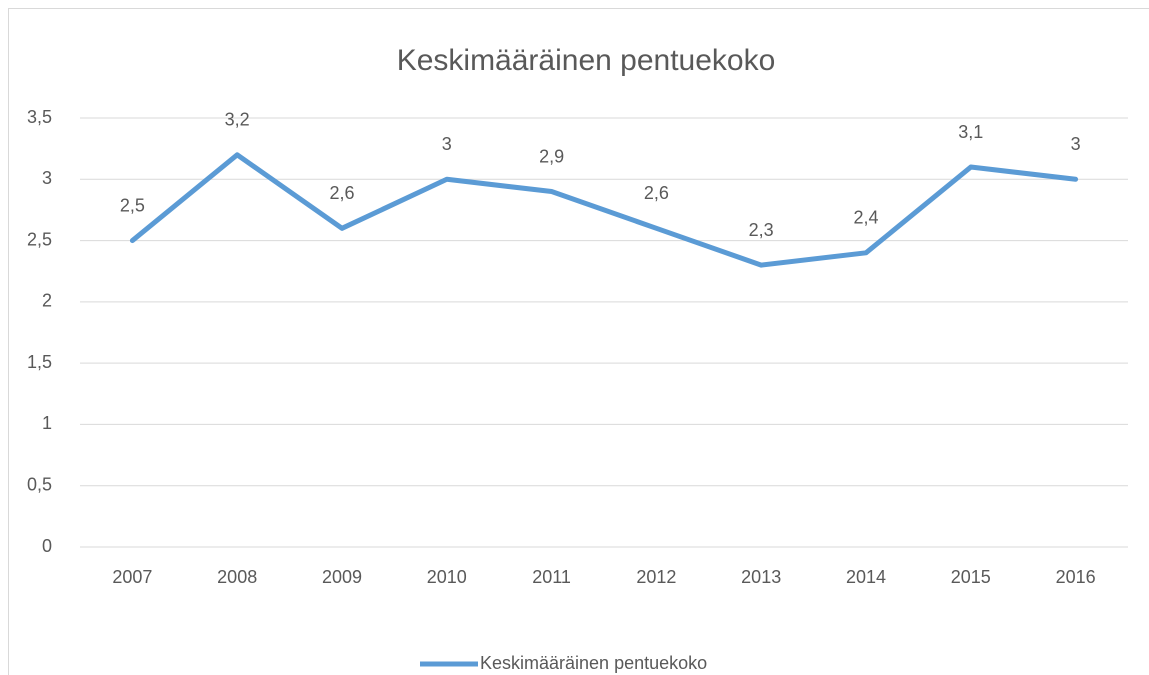 This screenshot has width=1149, height=675. What do you see at coordinates (551, 156) in the screenshot?
I see `data-label: 2,9` at bounding box center [551, 156].